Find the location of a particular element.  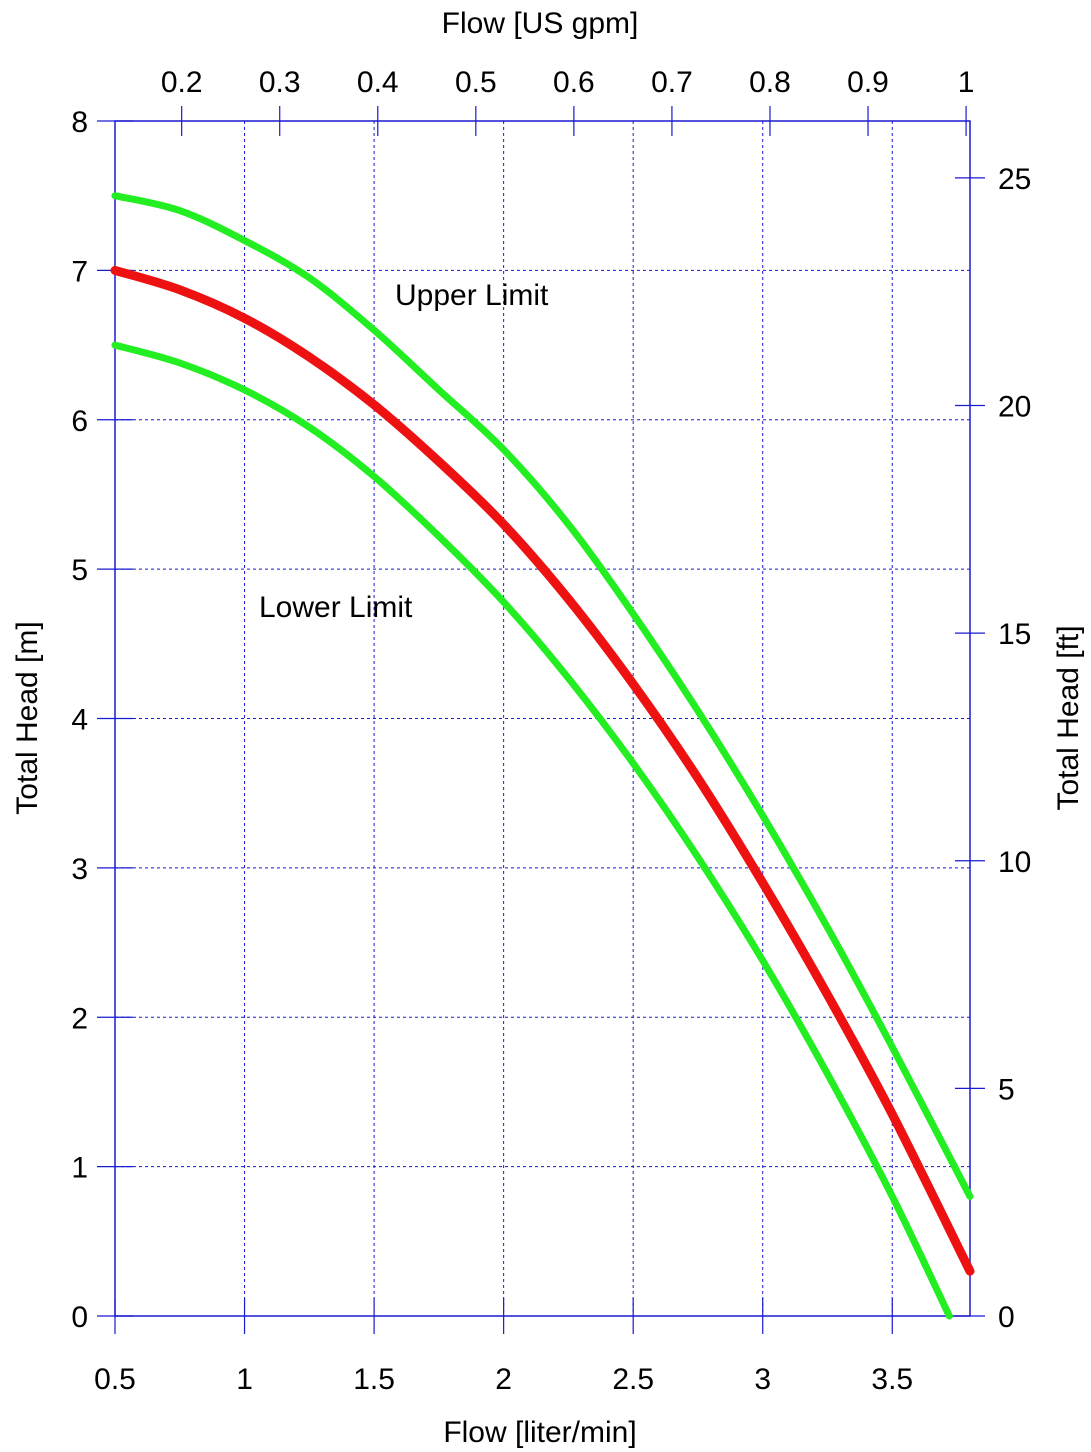

x-top-tick-label: 1 is located at coordinates (966, 82).